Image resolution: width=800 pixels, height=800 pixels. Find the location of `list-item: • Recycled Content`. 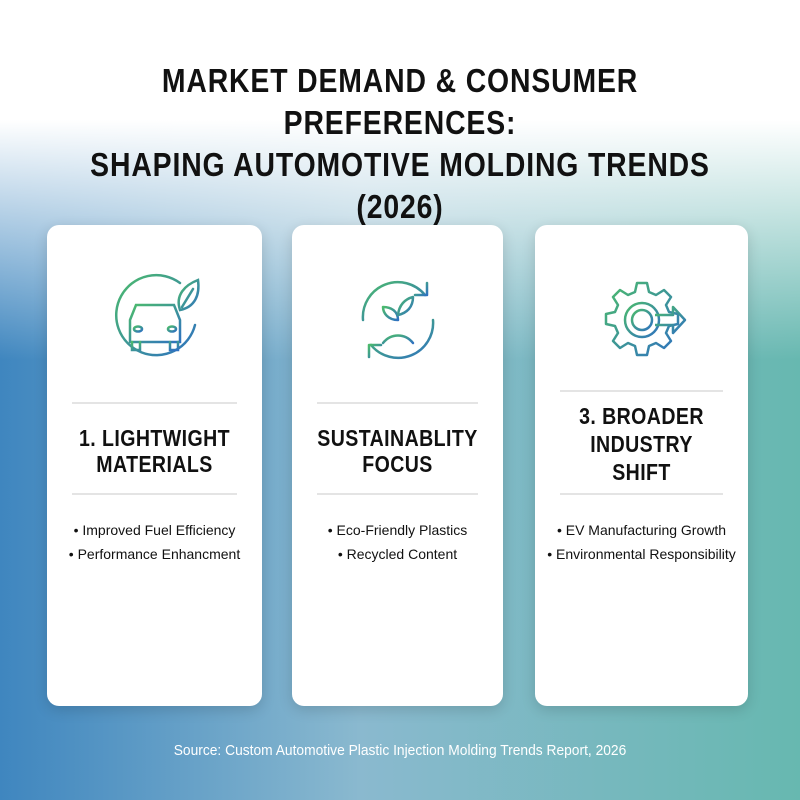

list-item: • Recycled Content is located at coordinates (397, 554).